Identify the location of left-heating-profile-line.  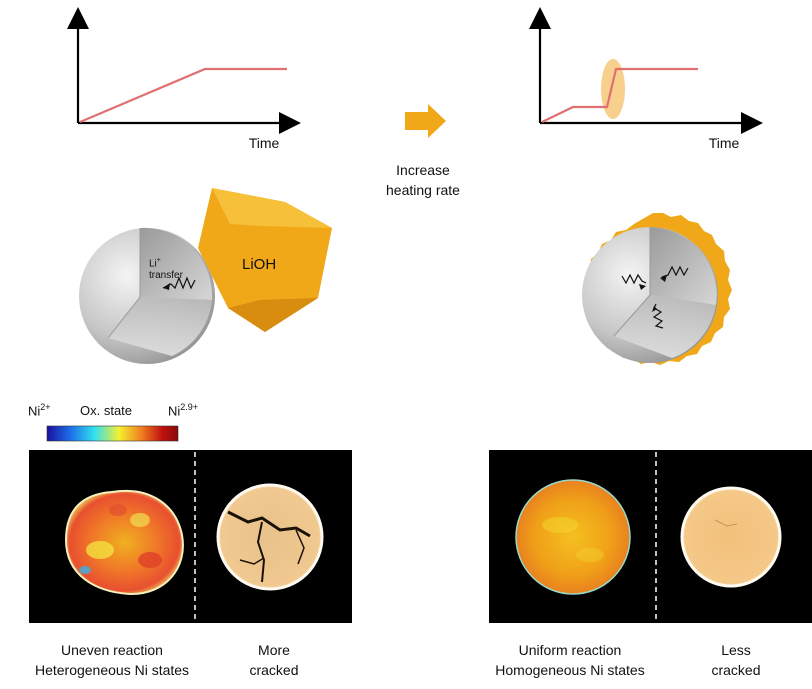
(183, 95).